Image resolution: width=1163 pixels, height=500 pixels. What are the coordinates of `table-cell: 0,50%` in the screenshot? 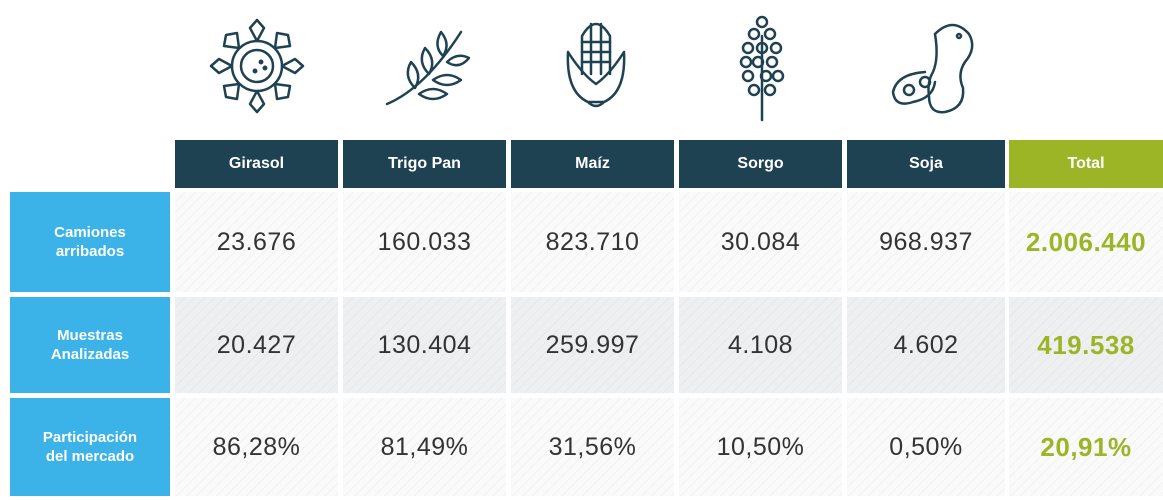 It's located at (926, 447).